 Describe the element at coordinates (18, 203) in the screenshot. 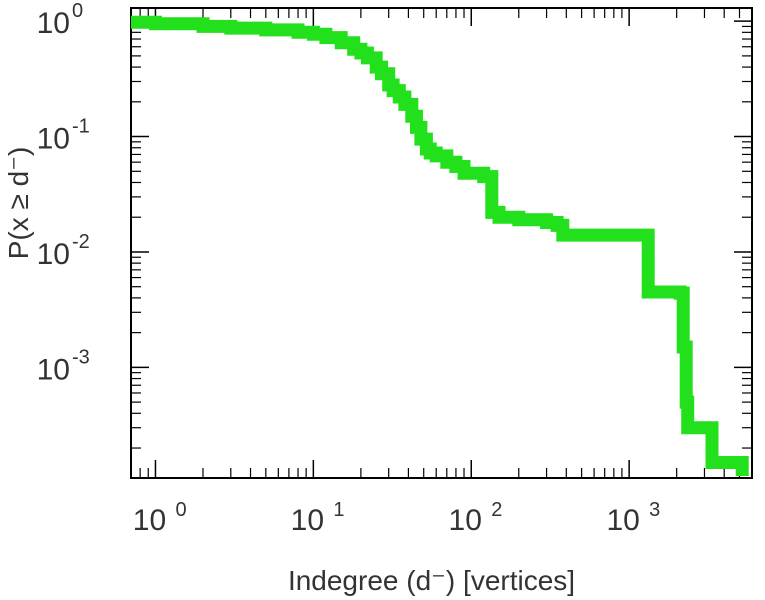

I see `y-axis-label: P(x ≥ d⁻)` at that location.